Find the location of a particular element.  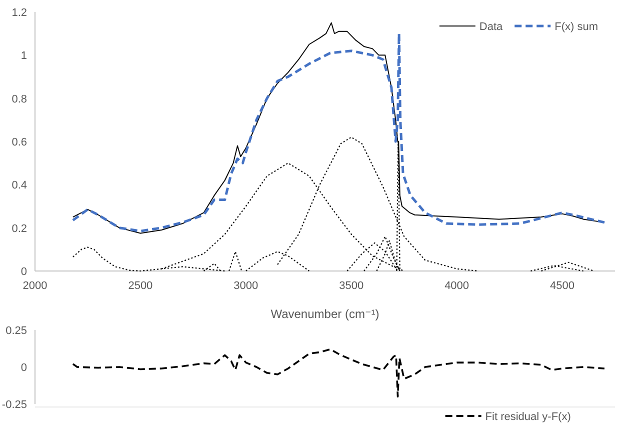

y-tick-label: 0.2 is located at coordinates (19, 228).